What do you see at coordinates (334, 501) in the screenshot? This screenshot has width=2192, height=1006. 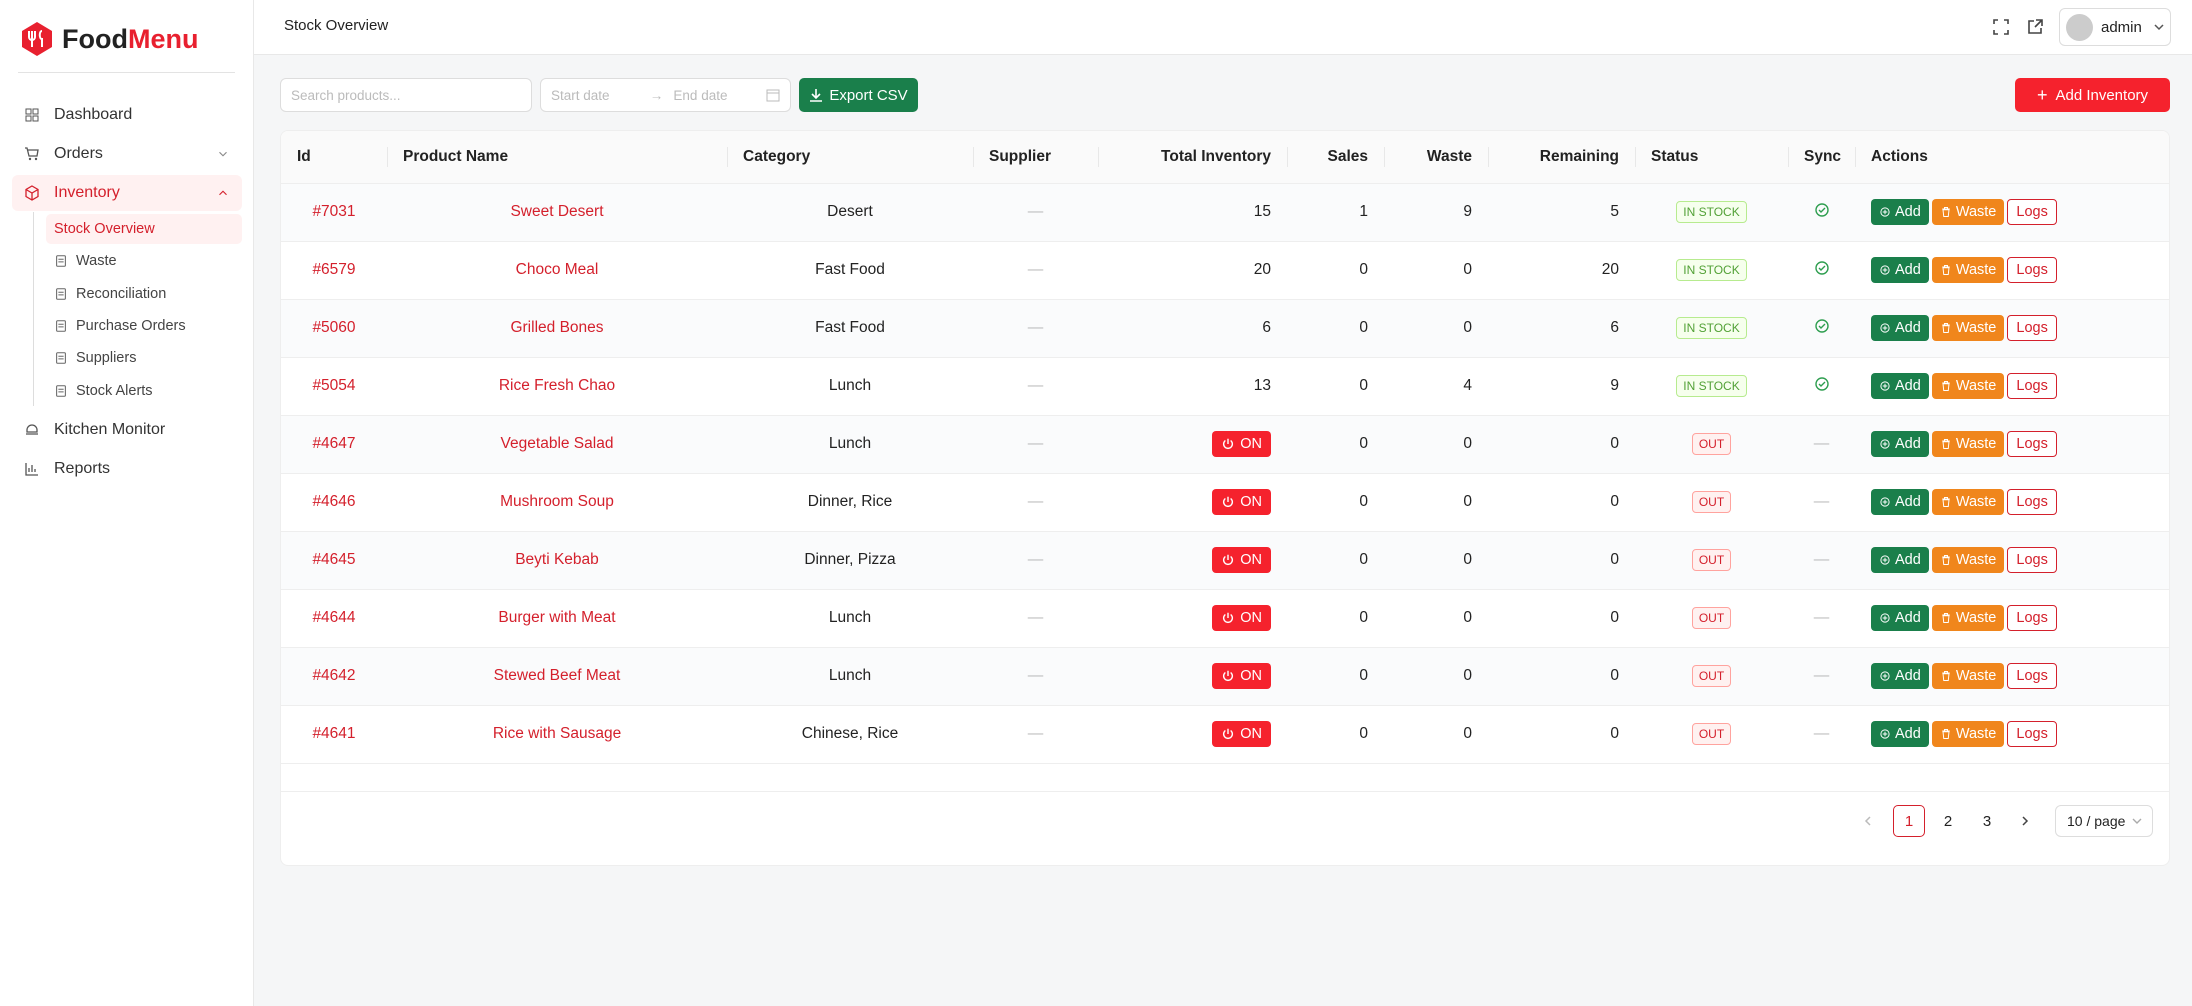 I see `product-id: #4646` at bounding box center [334, 501].